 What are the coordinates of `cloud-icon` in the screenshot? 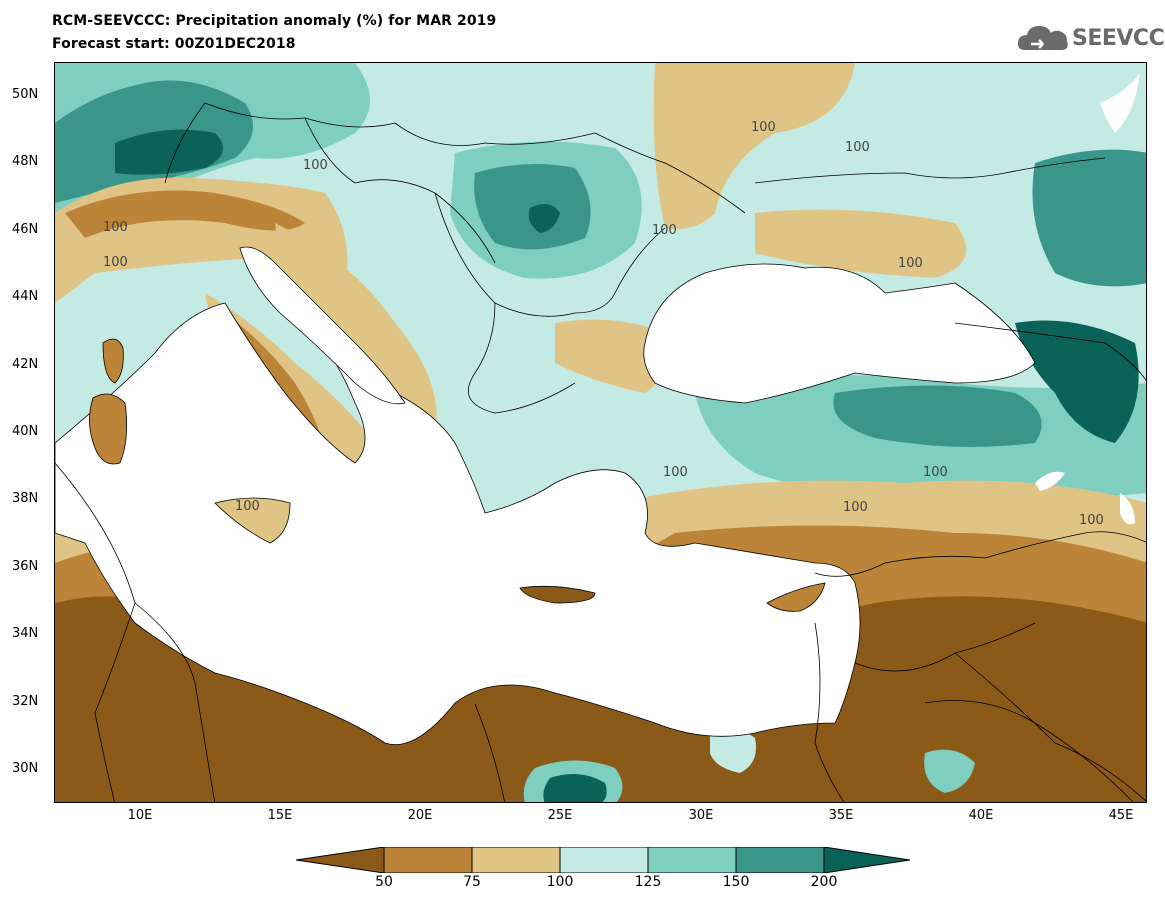 It's located at (1042, 38).